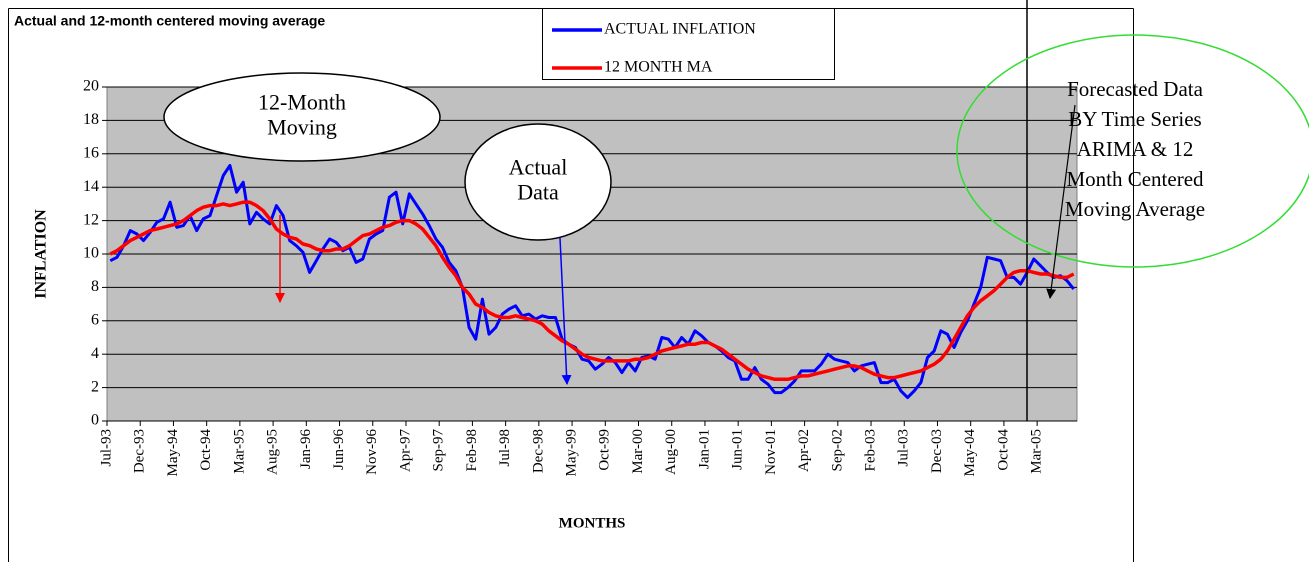  I want to click on annotation-text: Actual, so click(538, 167).